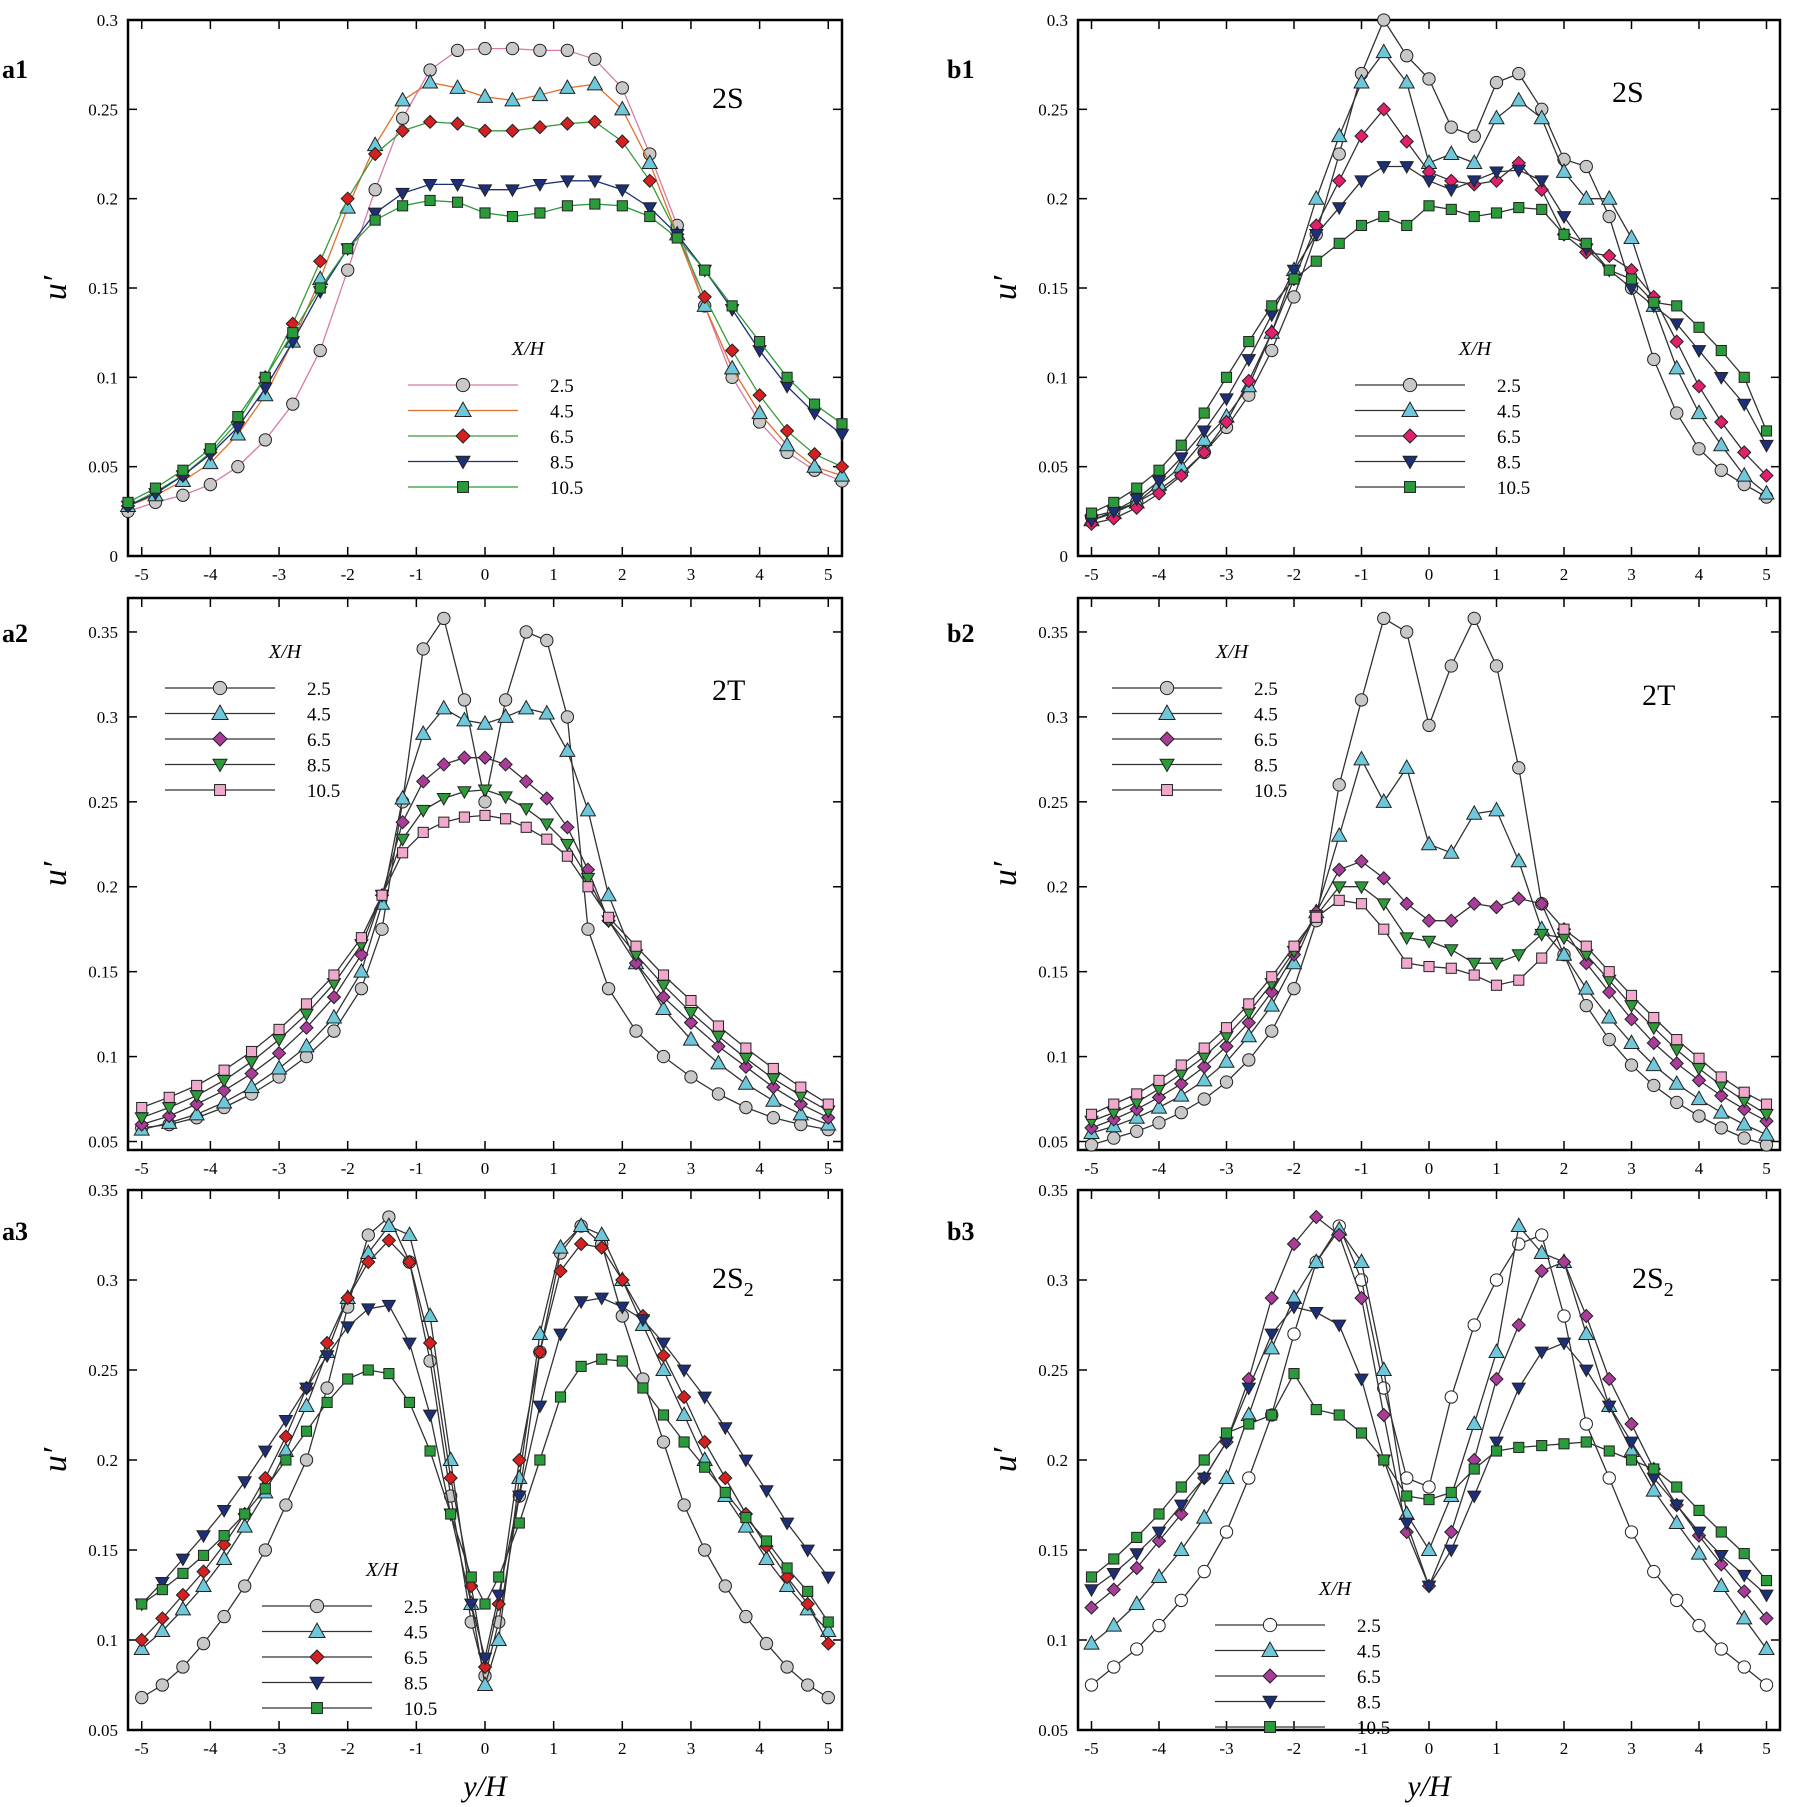  What do you see at coordinates (1091, 1748) in the screenshot?
I see `x-tick-label: -5` at bounding box center [1091, 1748].